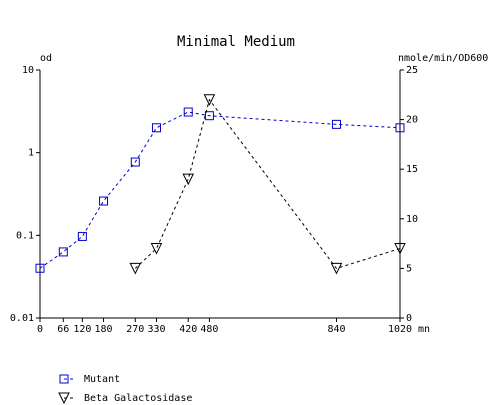  What do you see at coordinates (22, 318) in the screenshot?
I see `y-tick-label: 0.01` at bounding box center [22, 318].